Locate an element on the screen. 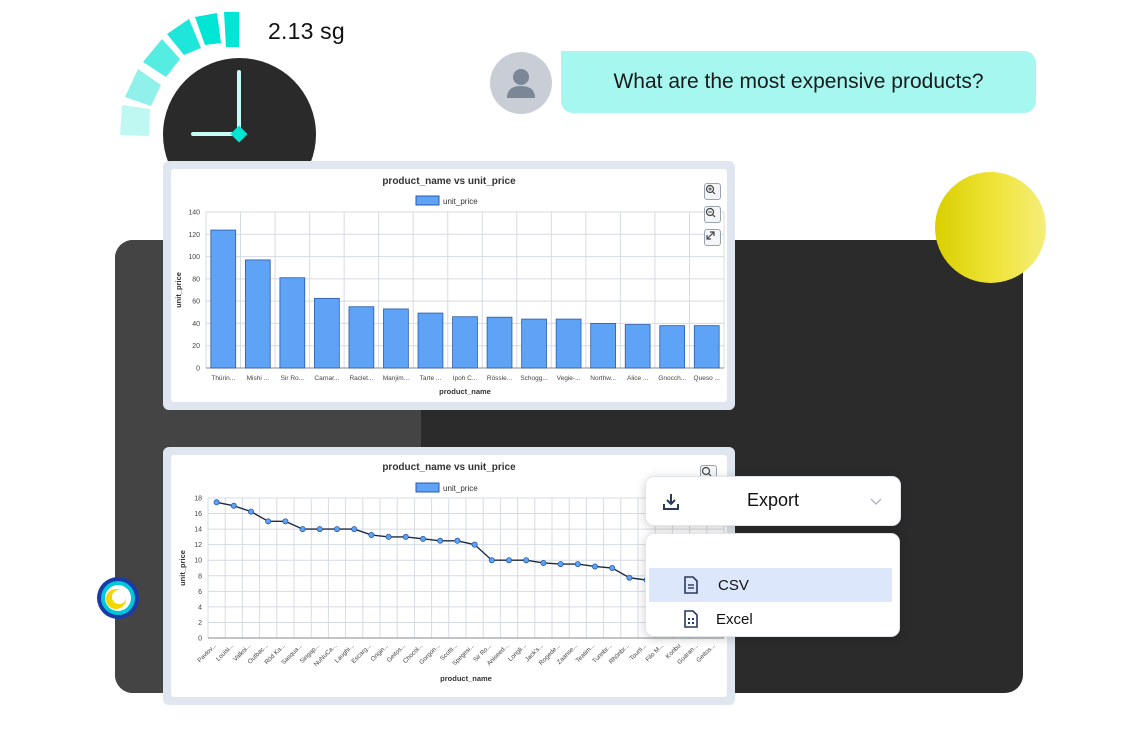 This screenshot has width=1140, height=732. zoom-in-button is located at coordinates (712, 191).